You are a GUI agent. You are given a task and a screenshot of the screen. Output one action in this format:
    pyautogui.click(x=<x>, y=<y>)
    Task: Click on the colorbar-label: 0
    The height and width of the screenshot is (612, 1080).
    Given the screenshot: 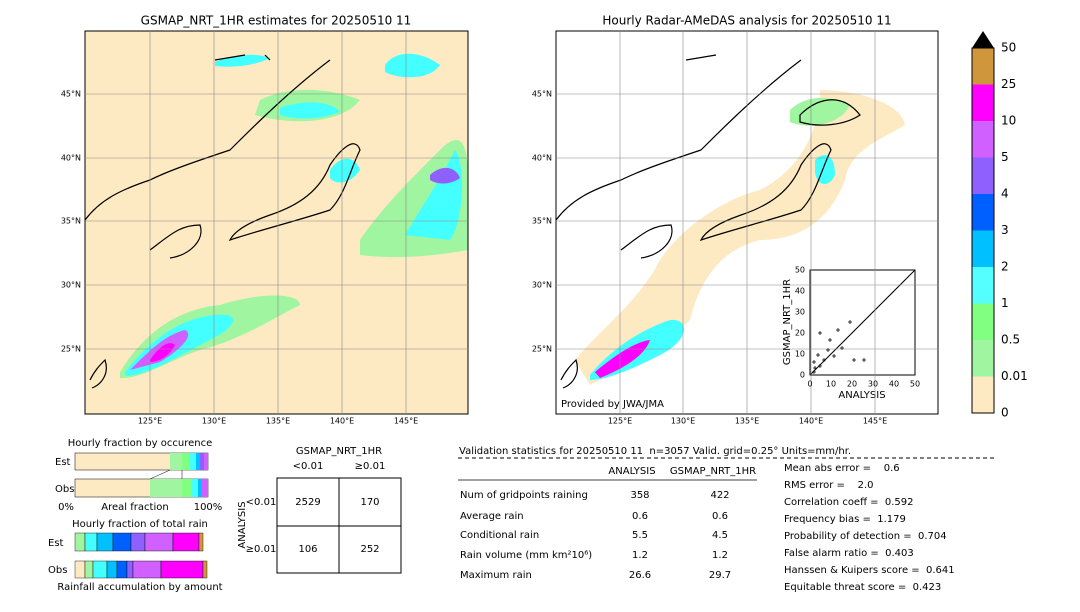 What is the action you would take?
    pyautogui.click(x=1005, y=413)
    